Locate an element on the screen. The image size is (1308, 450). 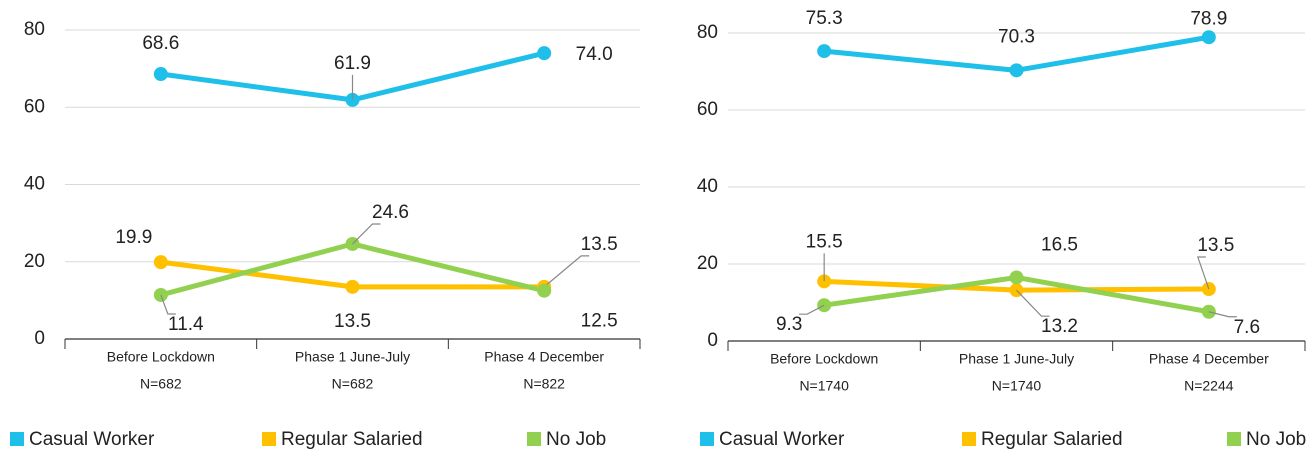
value-label: 24.6 is located at coordinates (390, 212).